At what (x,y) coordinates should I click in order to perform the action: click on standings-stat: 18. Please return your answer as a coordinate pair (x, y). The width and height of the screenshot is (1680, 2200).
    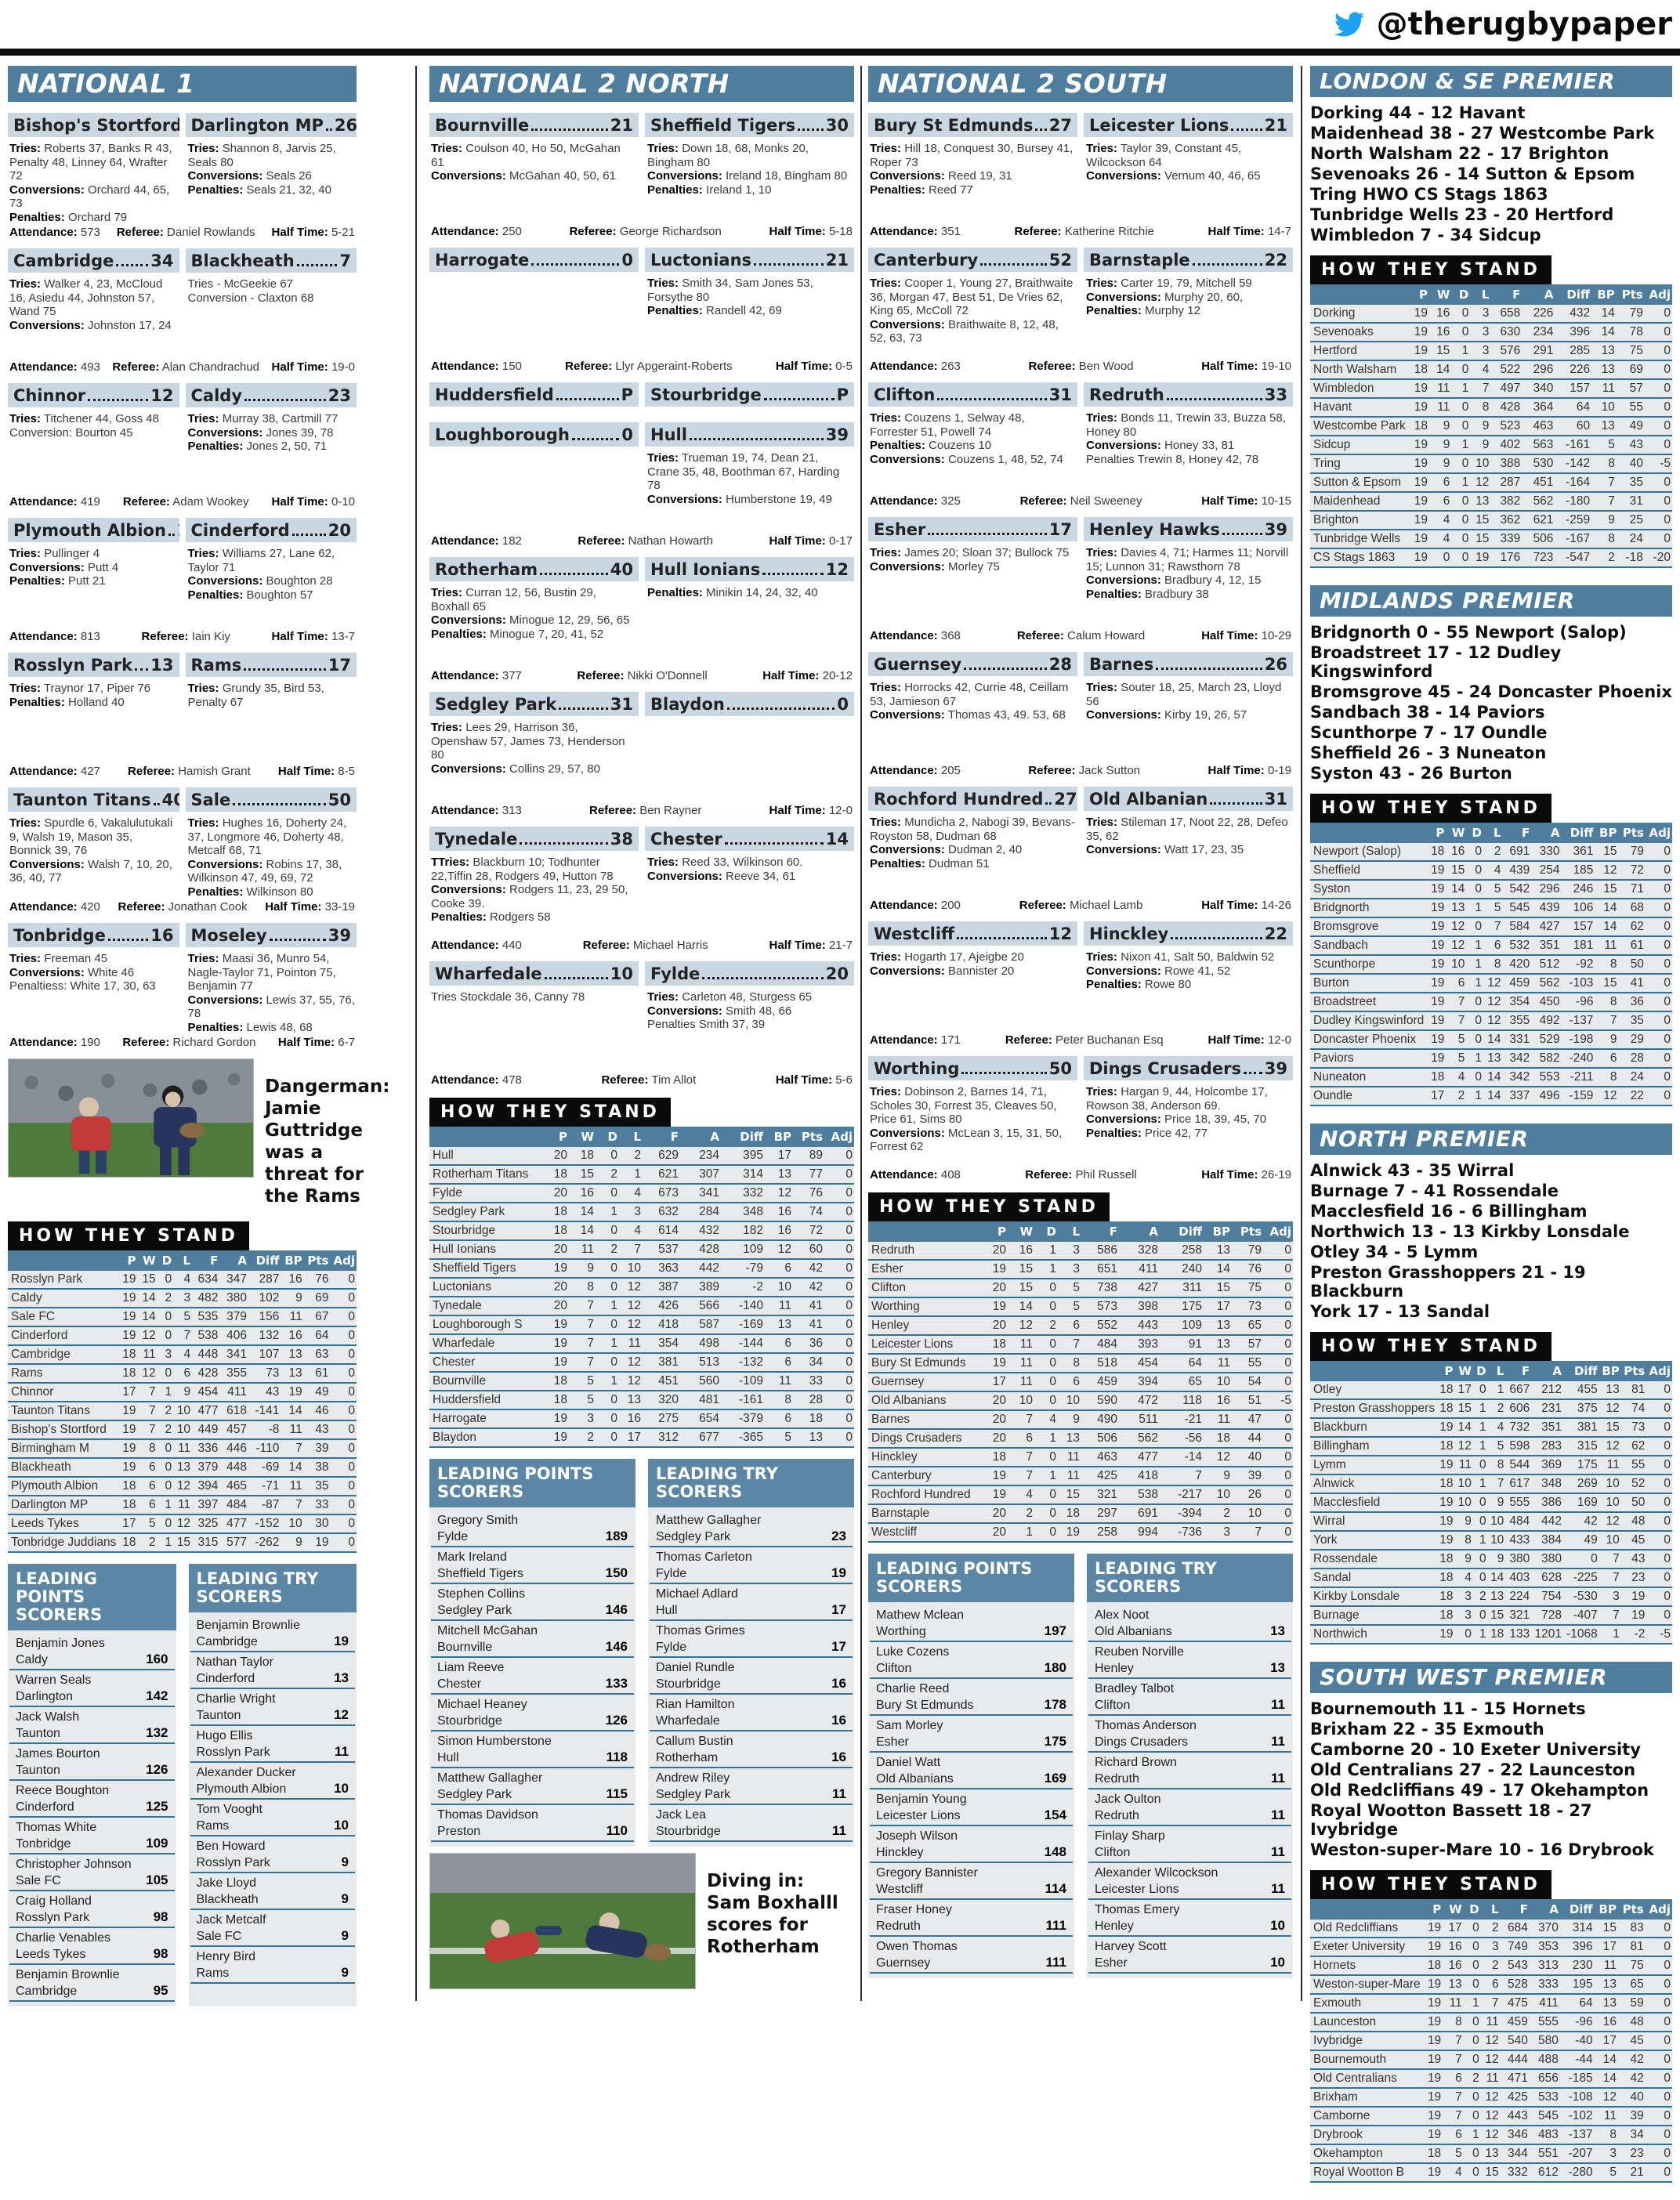
    Looking at the image, I should click on (1069, 1514).